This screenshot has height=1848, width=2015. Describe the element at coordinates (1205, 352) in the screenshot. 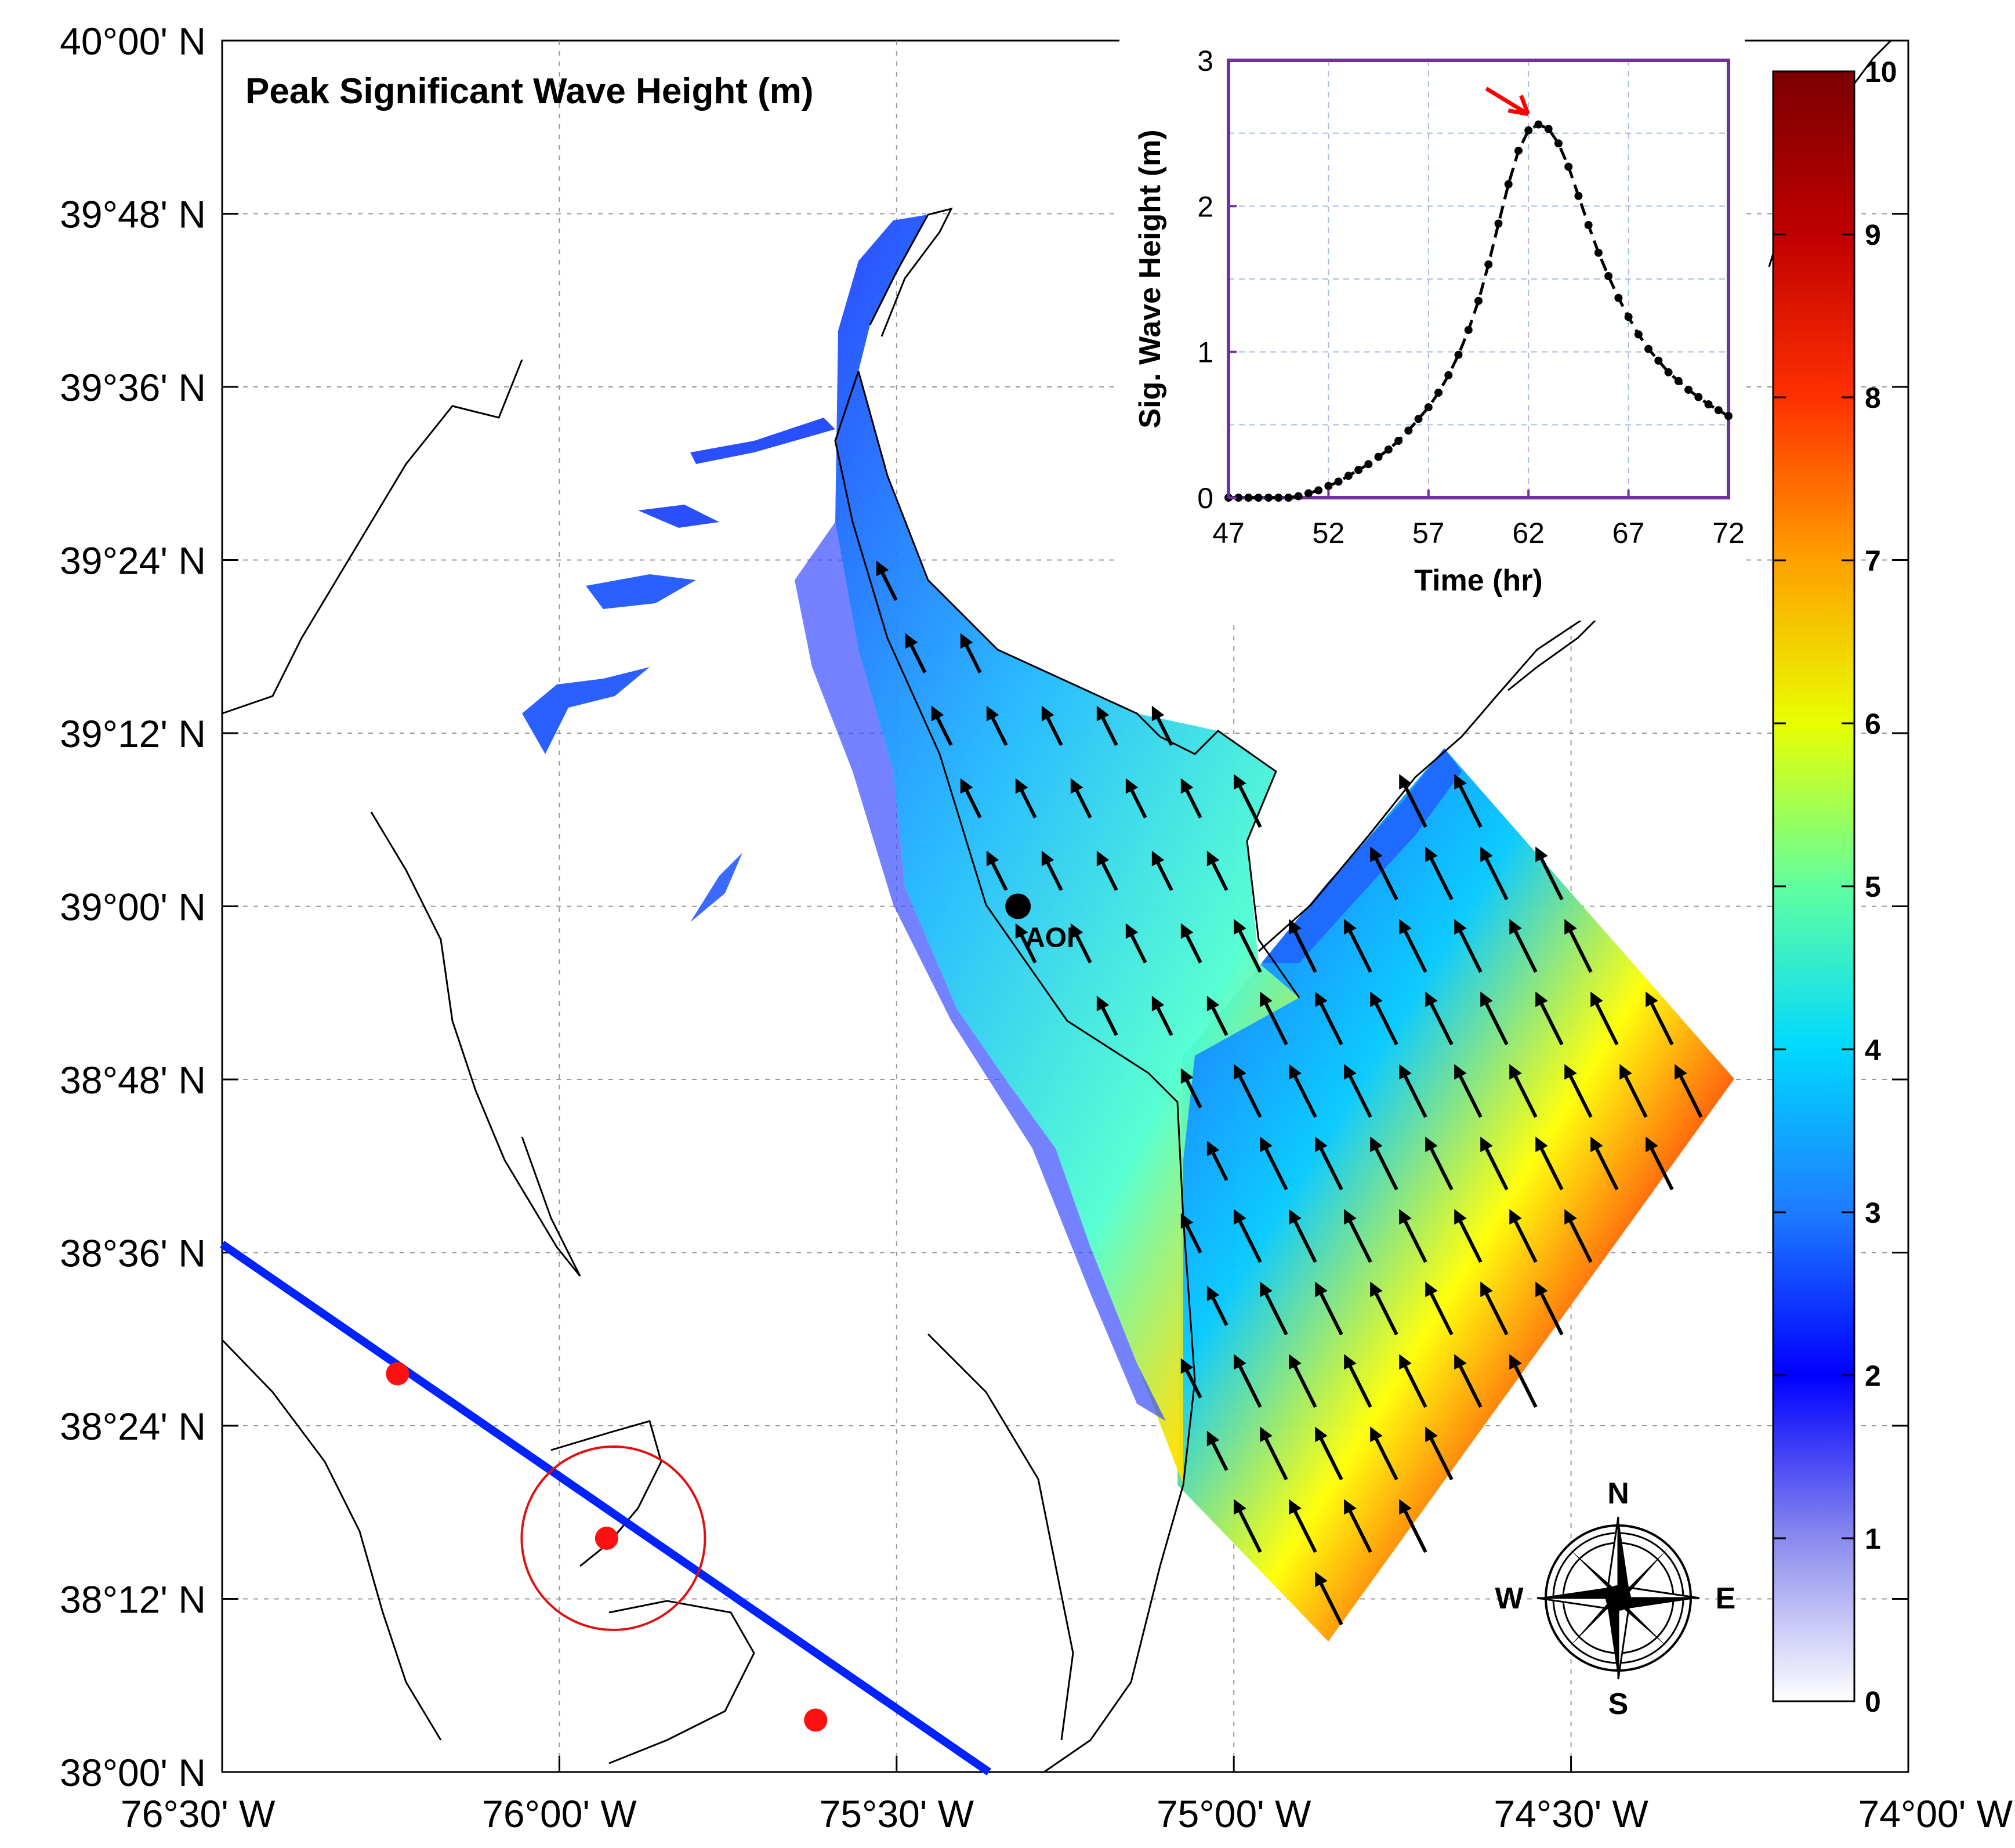

I see `inset-y-tick: 1` at that location.